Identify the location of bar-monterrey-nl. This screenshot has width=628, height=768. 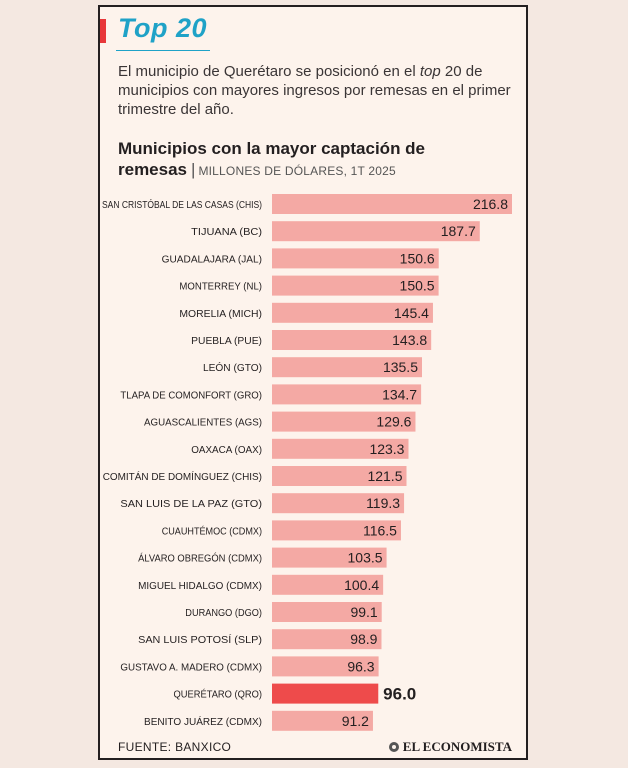
(355, 285).